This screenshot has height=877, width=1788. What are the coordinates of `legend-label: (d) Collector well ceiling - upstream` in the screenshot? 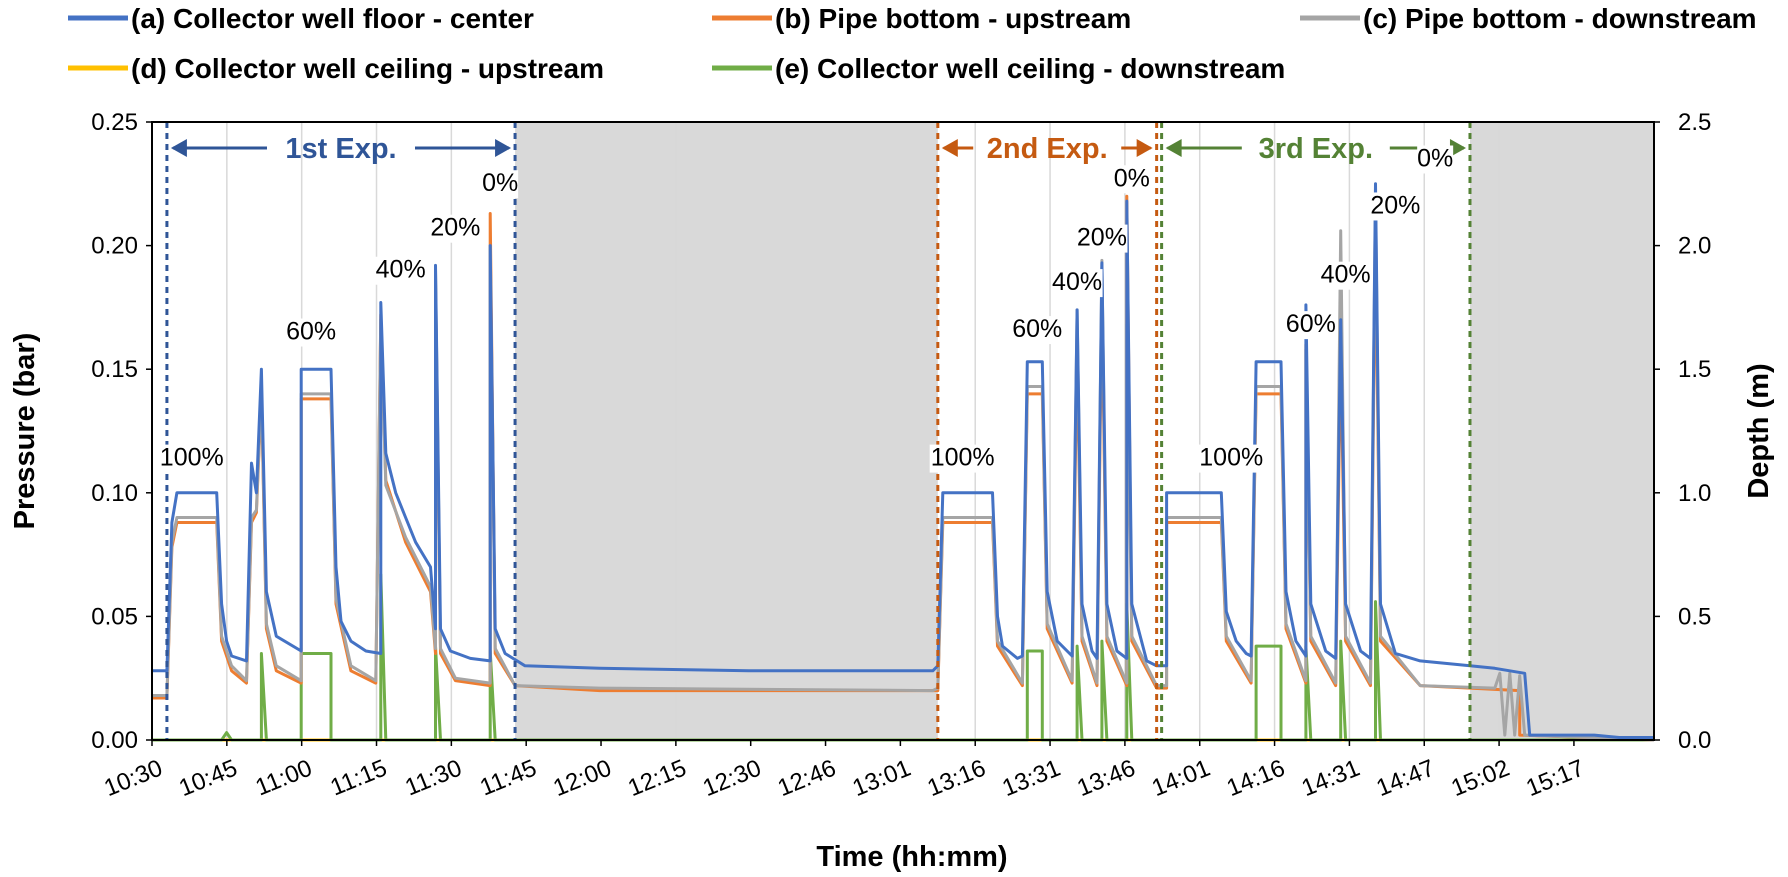 It's located at (367, 68).